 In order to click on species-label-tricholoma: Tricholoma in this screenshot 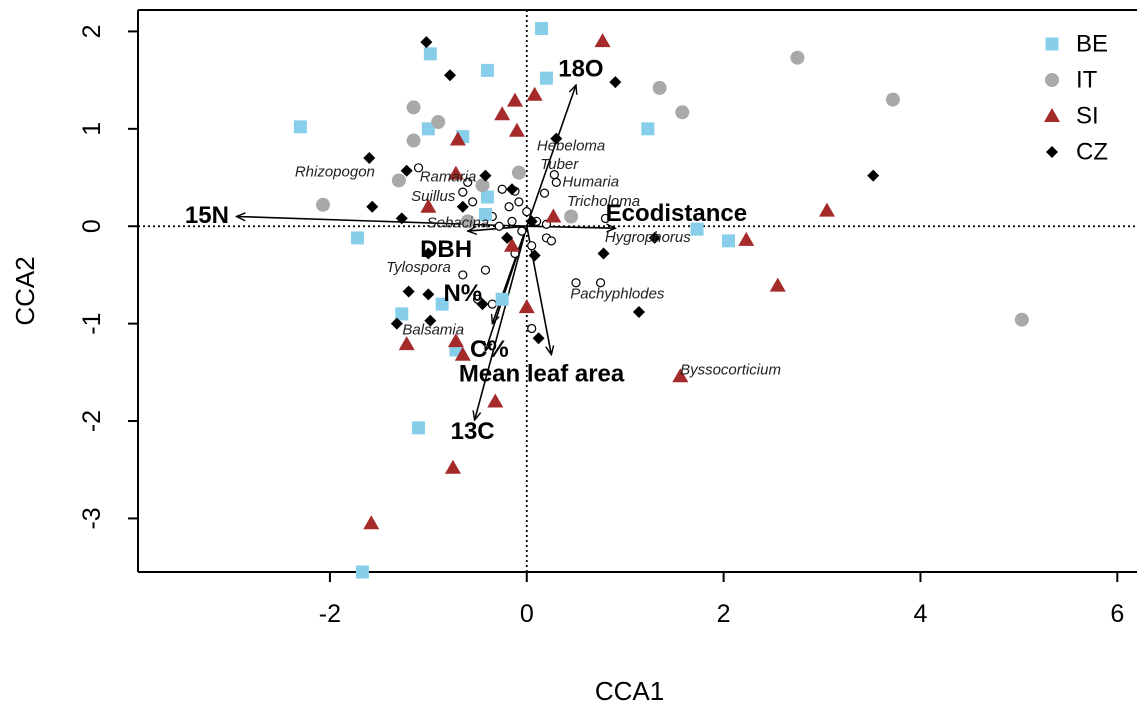, I will do `click(603, 201)`.